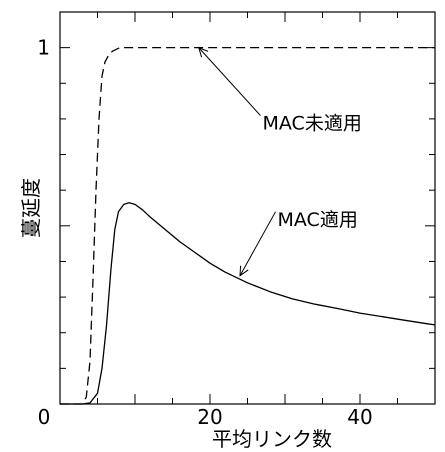  Describe the element at coordinates (318, 220) in the screenshot. I see `annotation-label: MAC適用` at that location.